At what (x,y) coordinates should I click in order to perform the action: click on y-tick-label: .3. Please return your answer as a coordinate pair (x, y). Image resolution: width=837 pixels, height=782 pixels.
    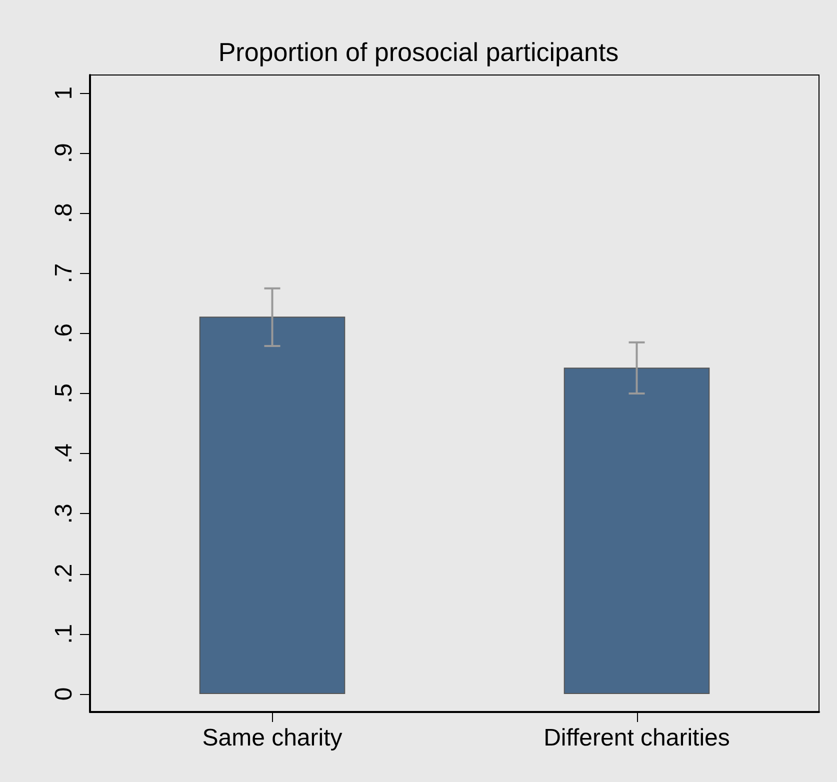
    Looking at the image, I should click on (64, 514).